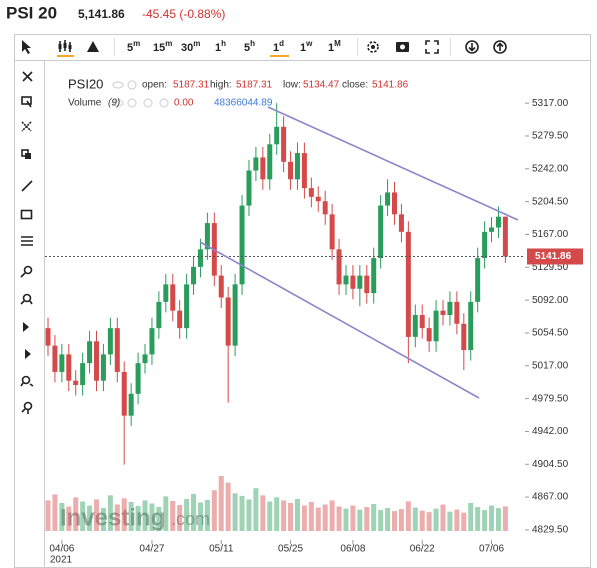  I want to click on interval-label: 5m, so click(133, 46).